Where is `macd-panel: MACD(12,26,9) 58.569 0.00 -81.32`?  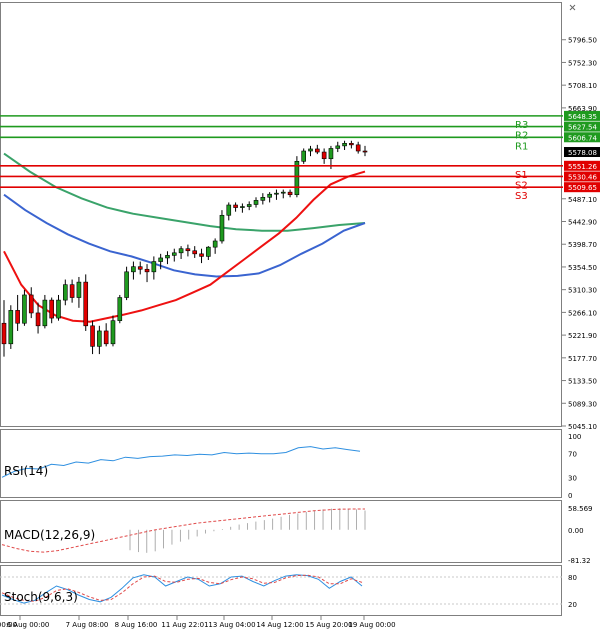
macd-panel: MACD(12,26,9) 58.569 0.00 -81.32 is located at coordinates (296, 532).